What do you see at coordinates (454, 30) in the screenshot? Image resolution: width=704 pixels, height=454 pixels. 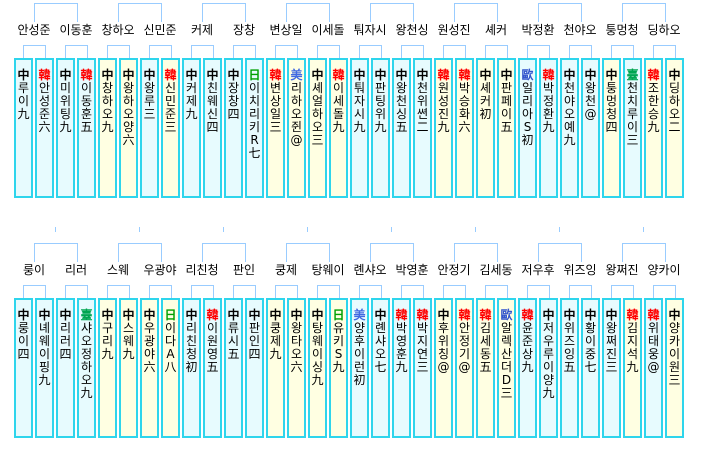 I see `winner-label: 원성진` at bounding box center [454, 30].